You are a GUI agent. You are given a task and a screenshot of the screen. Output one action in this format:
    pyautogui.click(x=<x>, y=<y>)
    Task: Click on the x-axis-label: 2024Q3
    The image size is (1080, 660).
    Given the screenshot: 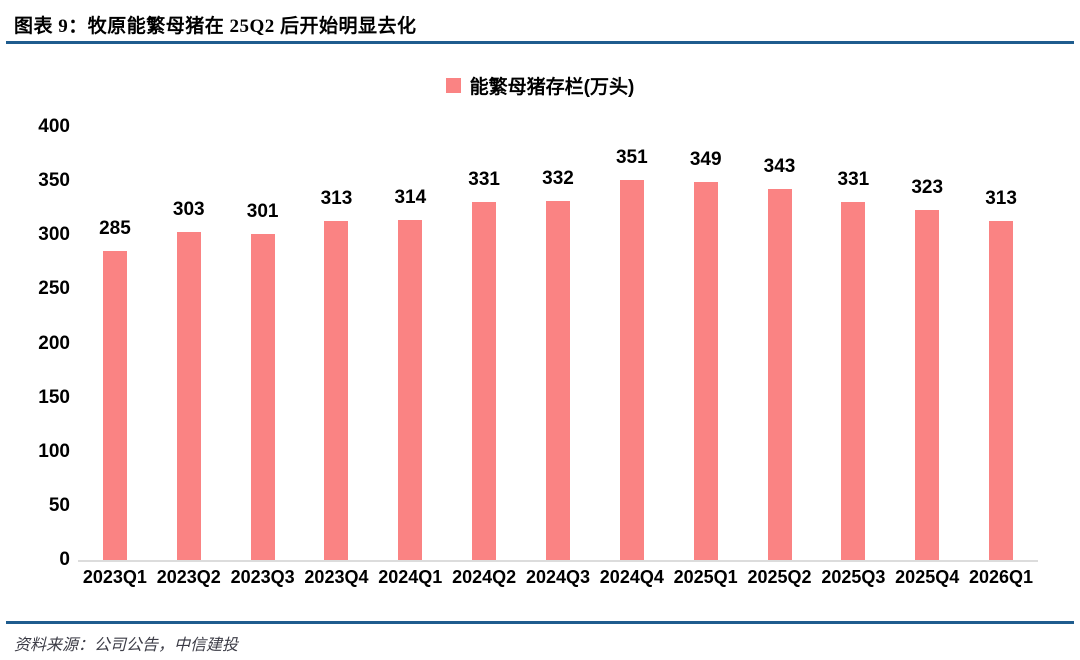 What is the action you would take?
    pyautogui.click(x=558, y=577)
    